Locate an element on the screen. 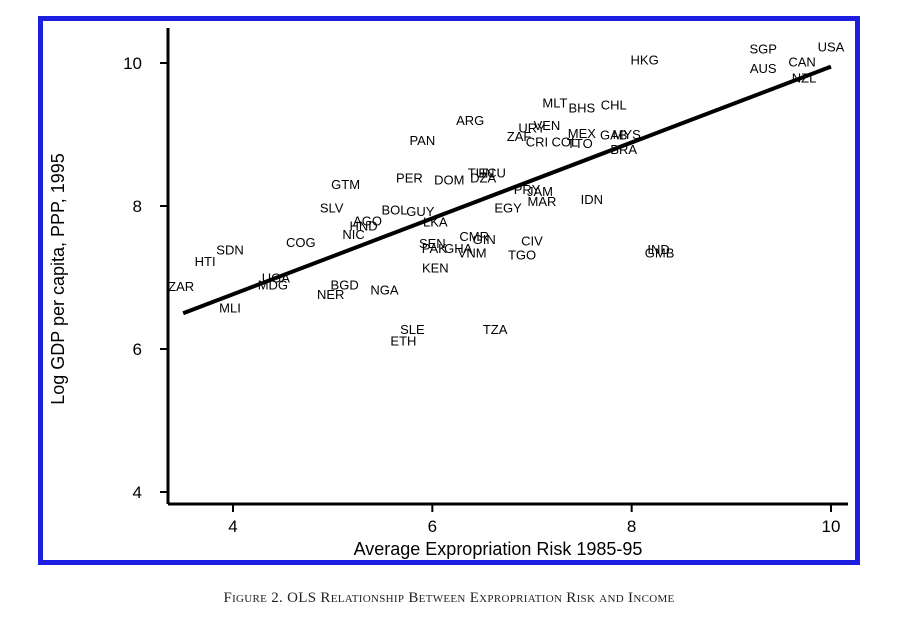 The image size is (898, 630). point-label-gmb: GMB is located at coordinates (660, 252).